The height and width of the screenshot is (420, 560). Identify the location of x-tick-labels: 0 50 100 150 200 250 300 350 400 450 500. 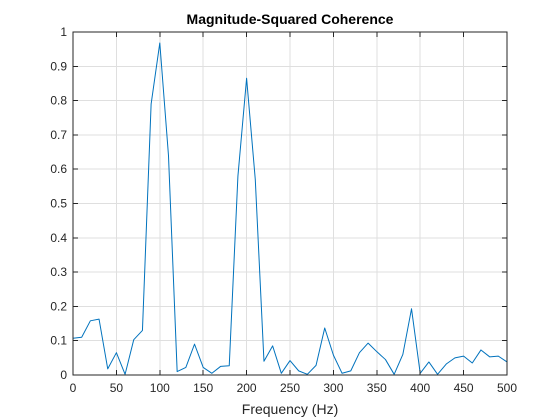
(294, 388).